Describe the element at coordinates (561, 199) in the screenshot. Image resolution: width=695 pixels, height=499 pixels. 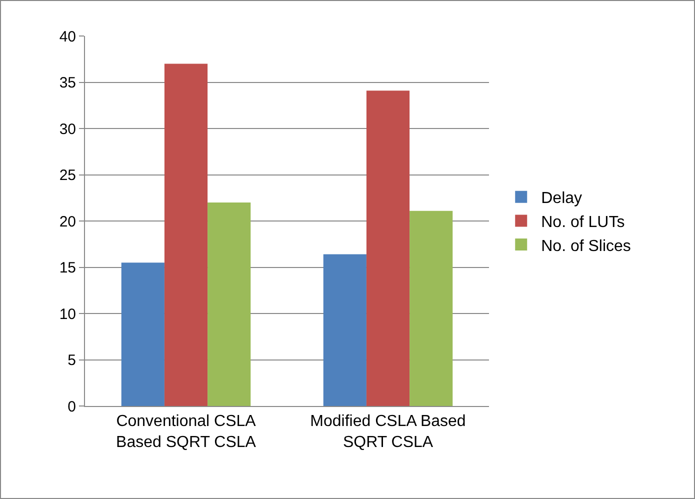
I see `legend-label: Delay` at that location.